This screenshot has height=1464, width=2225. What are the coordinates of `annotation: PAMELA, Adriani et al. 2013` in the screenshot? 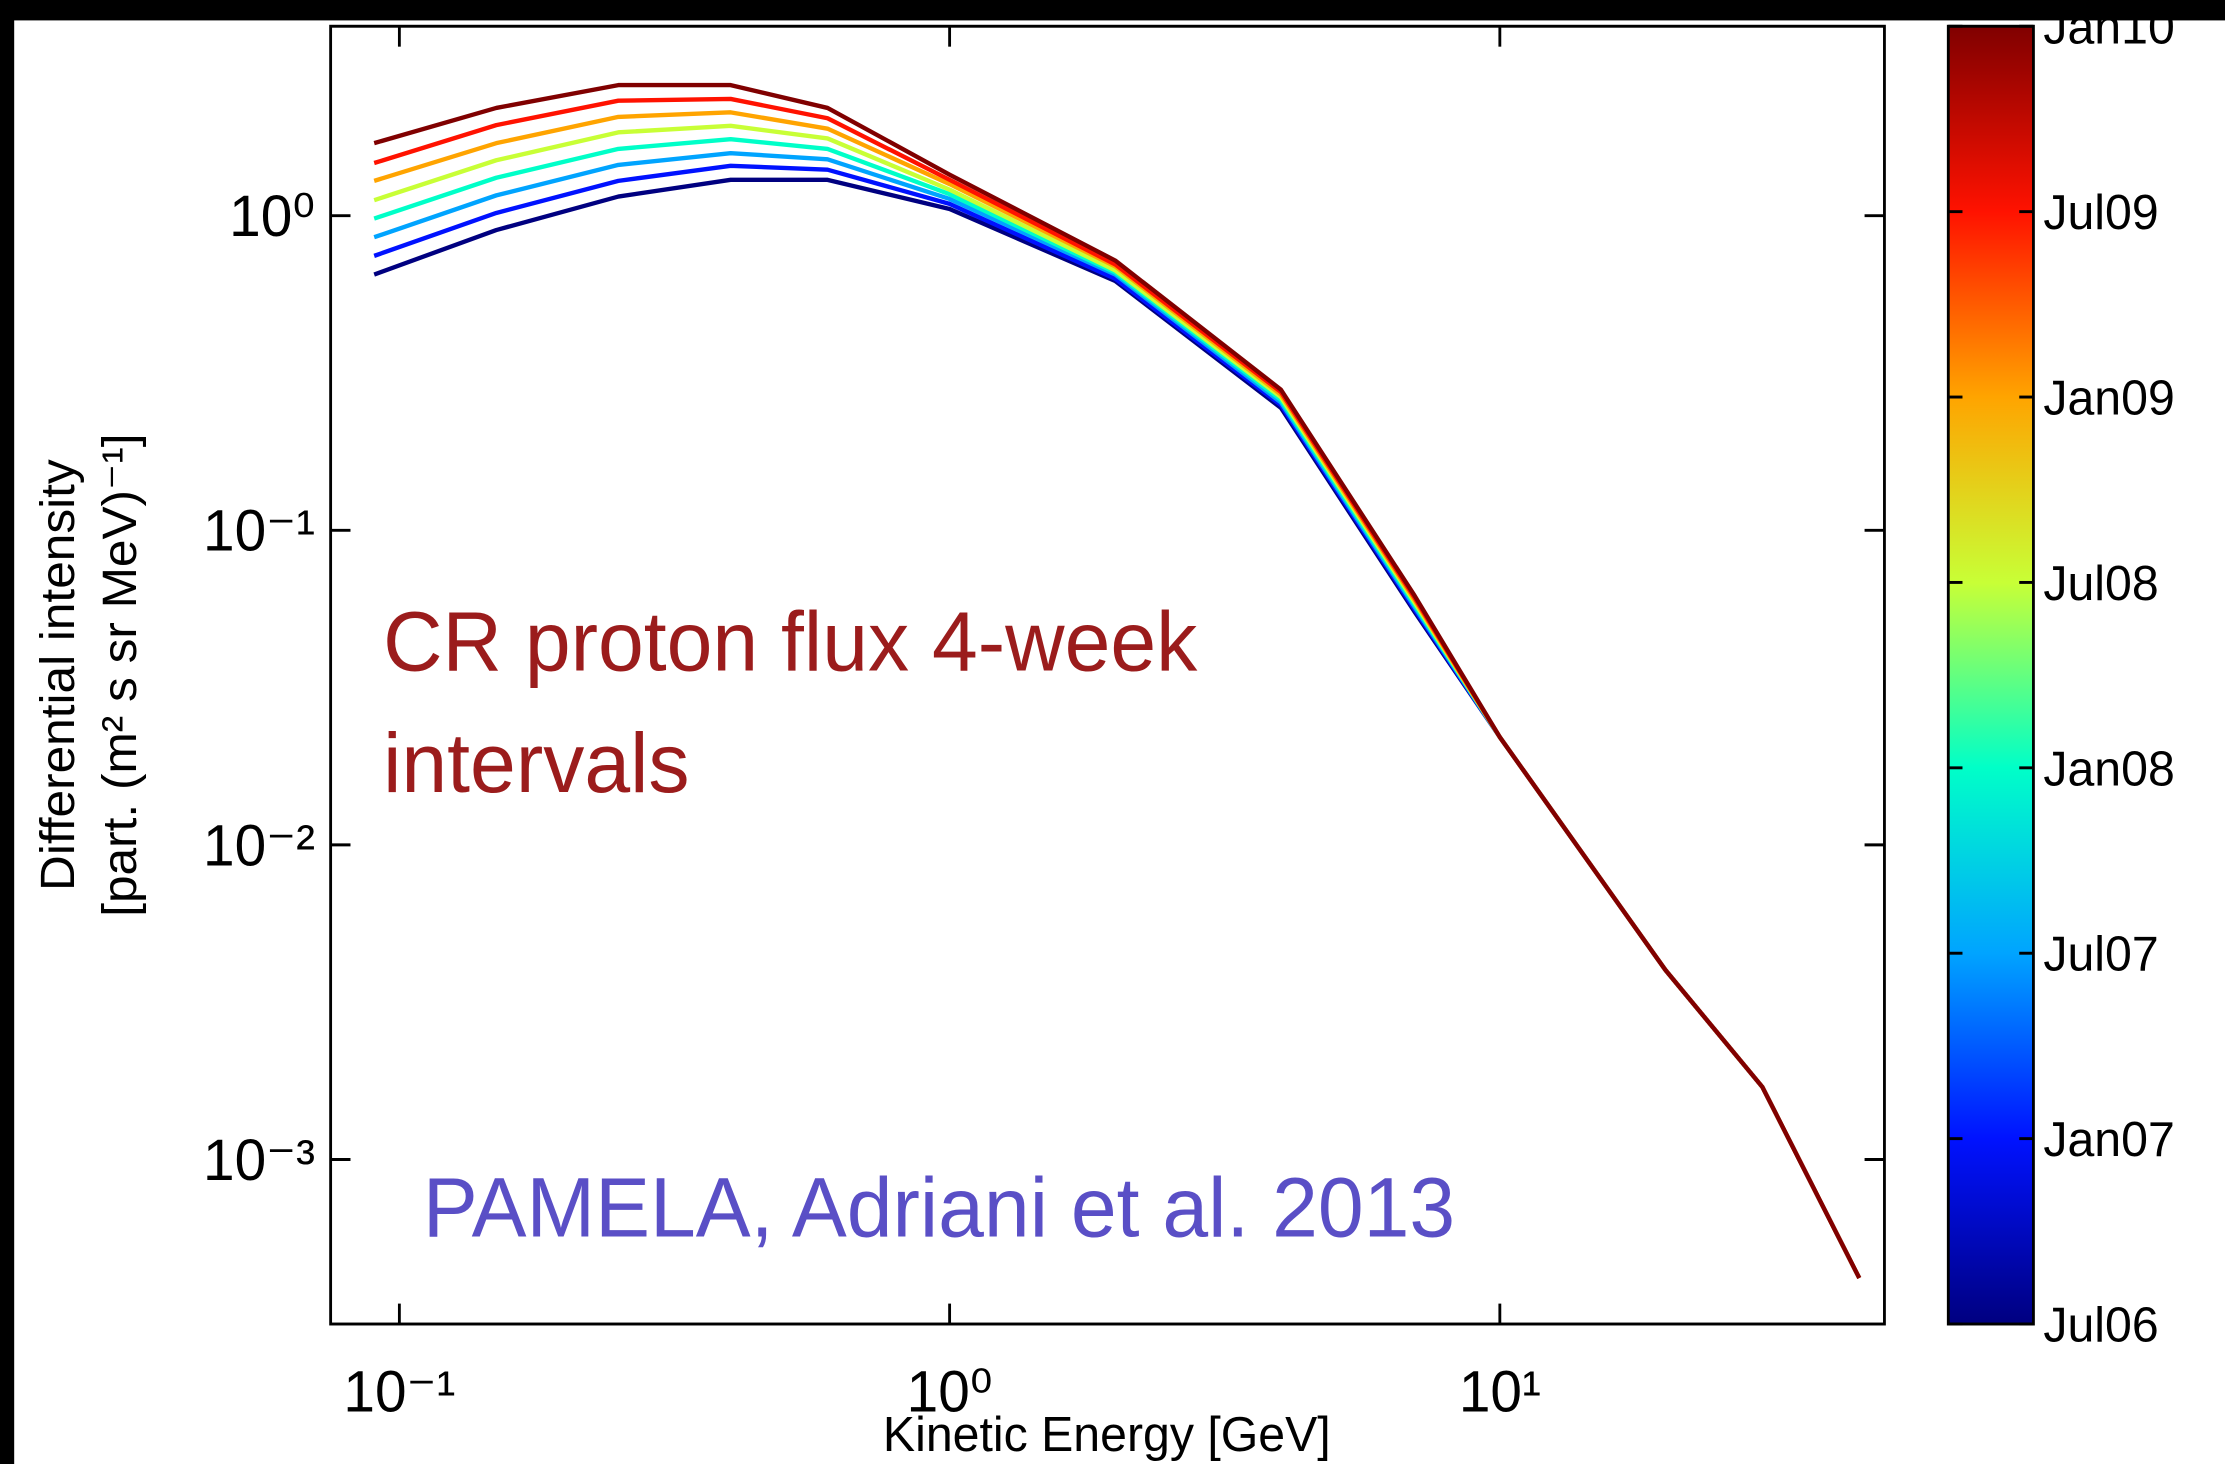 It's located at (939, 1206).